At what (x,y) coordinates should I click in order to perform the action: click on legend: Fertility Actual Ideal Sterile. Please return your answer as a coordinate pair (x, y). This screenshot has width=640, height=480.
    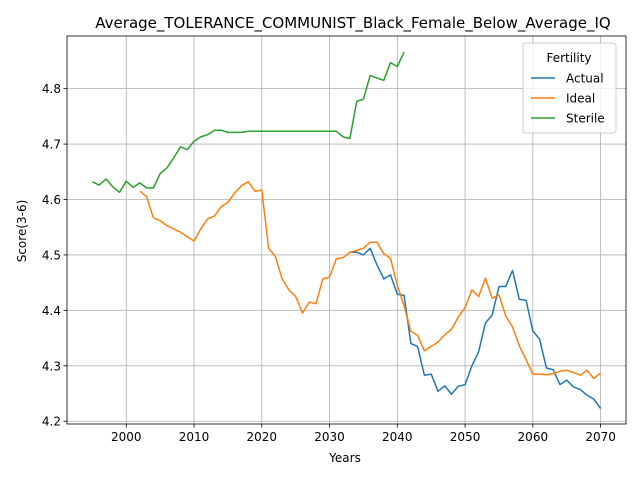
    Looking at the image, I should click on (569, 88).